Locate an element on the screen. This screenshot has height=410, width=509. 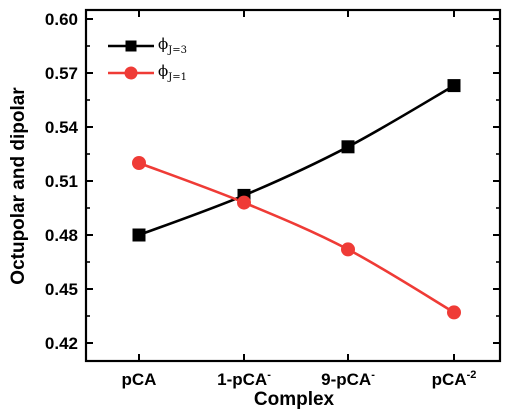
x-tick-label: 9-pCA- is located at coordinates (348, 379).